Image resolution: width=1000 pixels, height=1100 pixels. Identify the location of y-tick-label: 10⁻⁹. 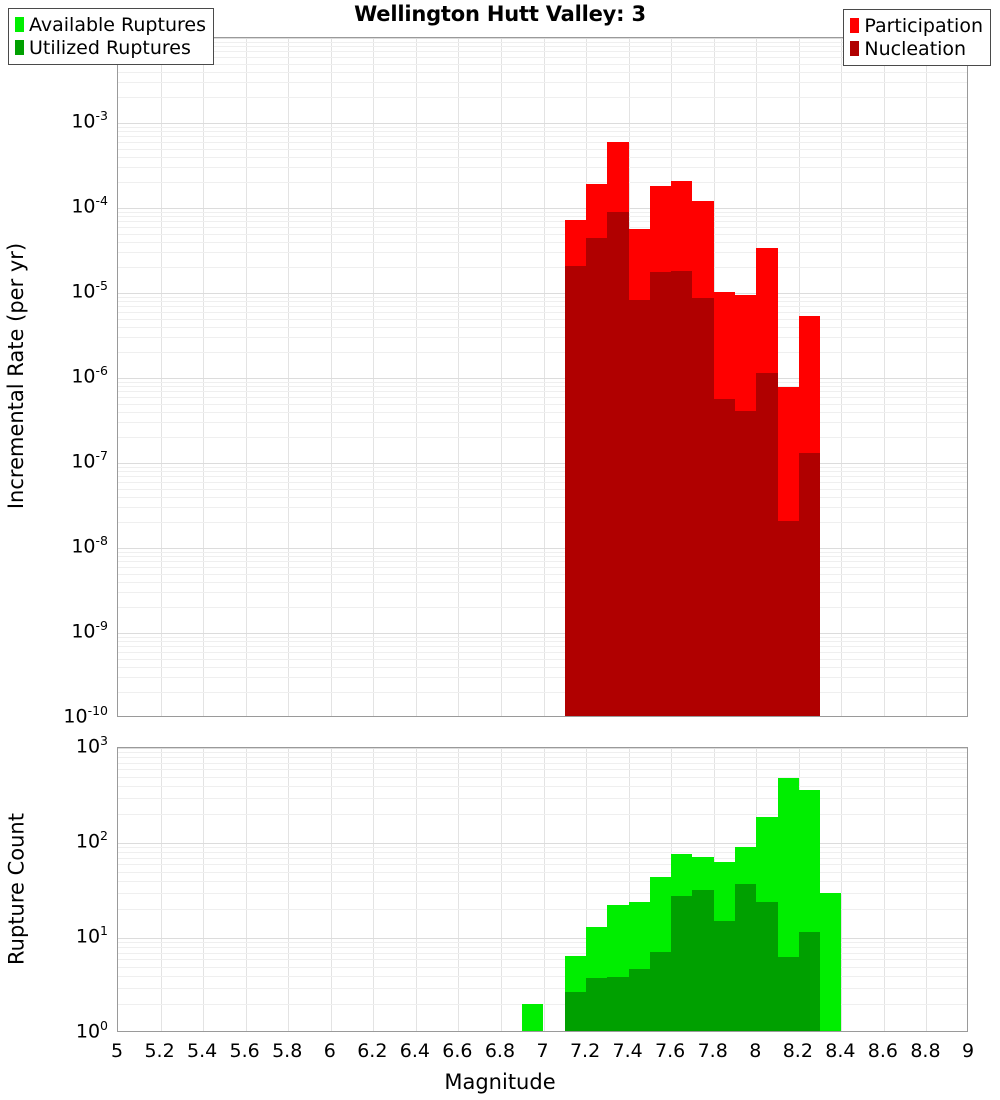
(89, 630).